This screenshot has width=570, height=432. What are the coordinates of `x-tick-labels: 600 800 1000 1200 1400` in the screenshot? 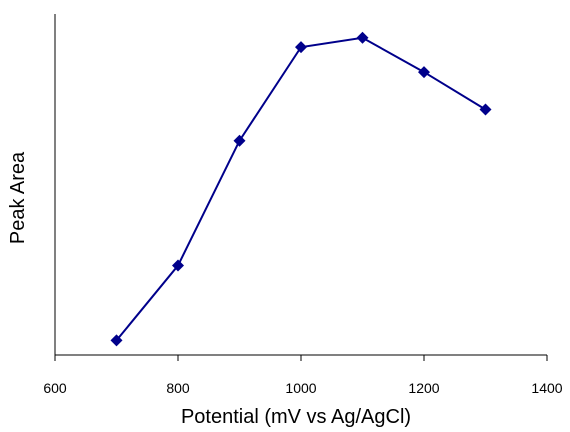 It's located at (302, 388).